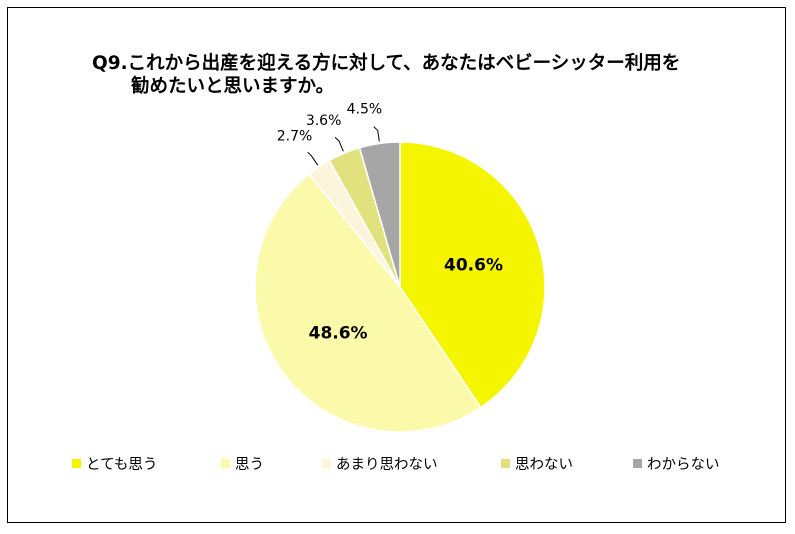  What do you see at coordinates (387, 465) in the screenshot?
I see `legend-label-3: あまり思わない` at bounding box center [387, 465].